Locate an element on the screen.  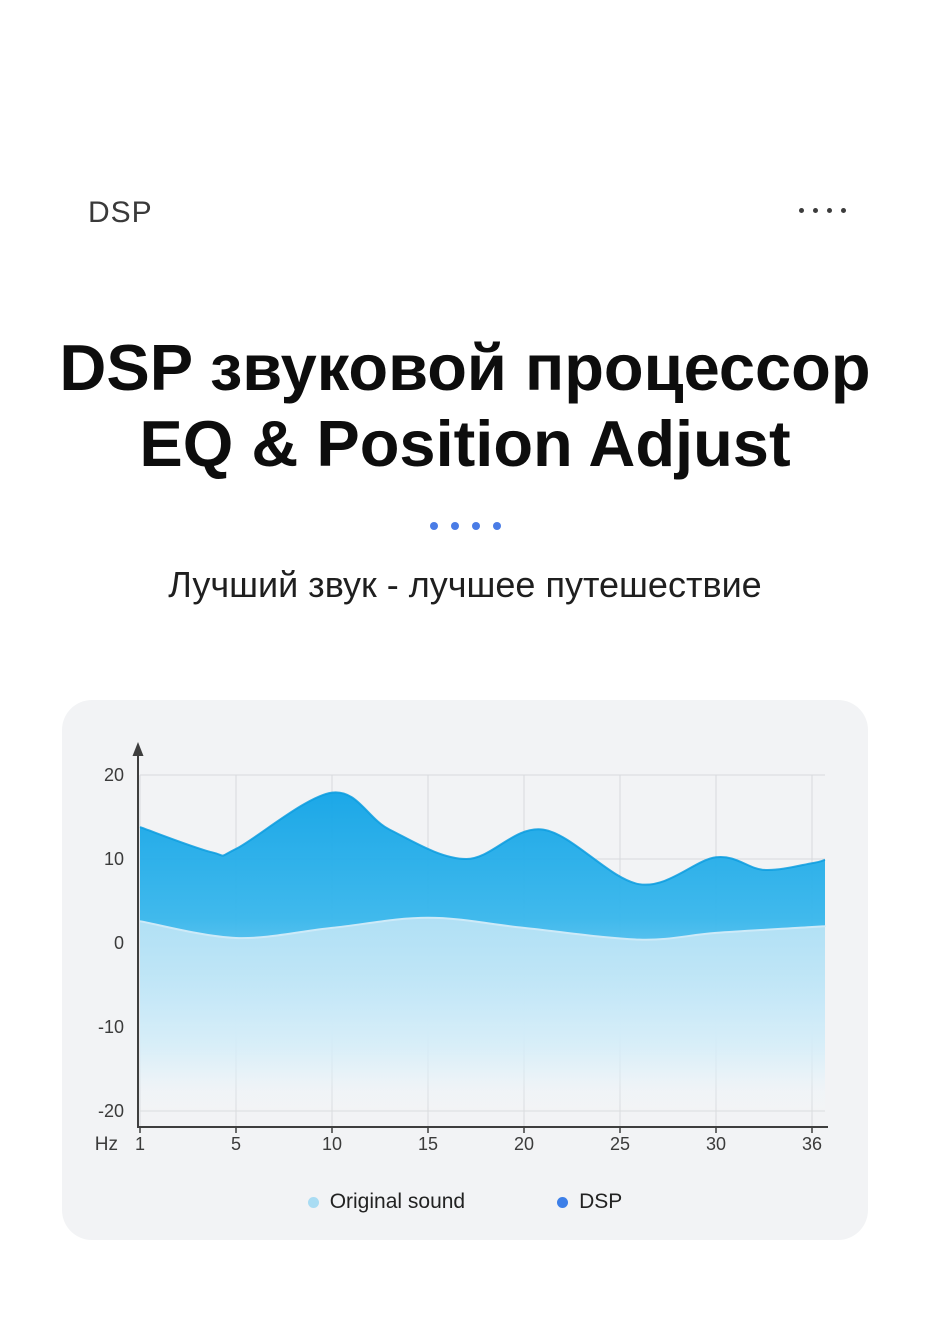
svg-text: -10 is located at coordinates (111, 1027).